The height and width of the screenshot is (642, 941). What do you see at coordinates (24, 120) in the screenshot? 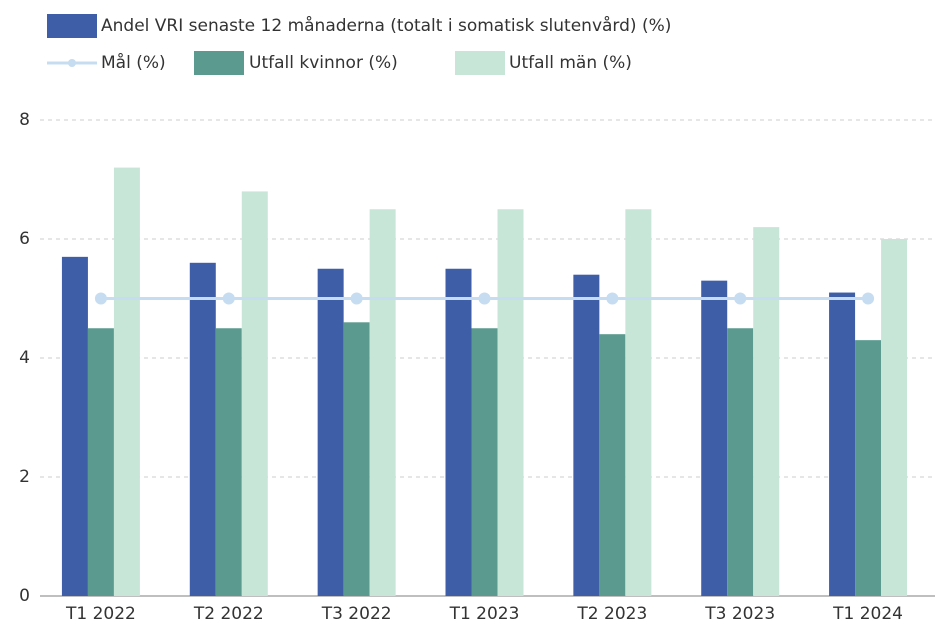
I see `y-tick-label: 8` at bounding box center [24, 120].